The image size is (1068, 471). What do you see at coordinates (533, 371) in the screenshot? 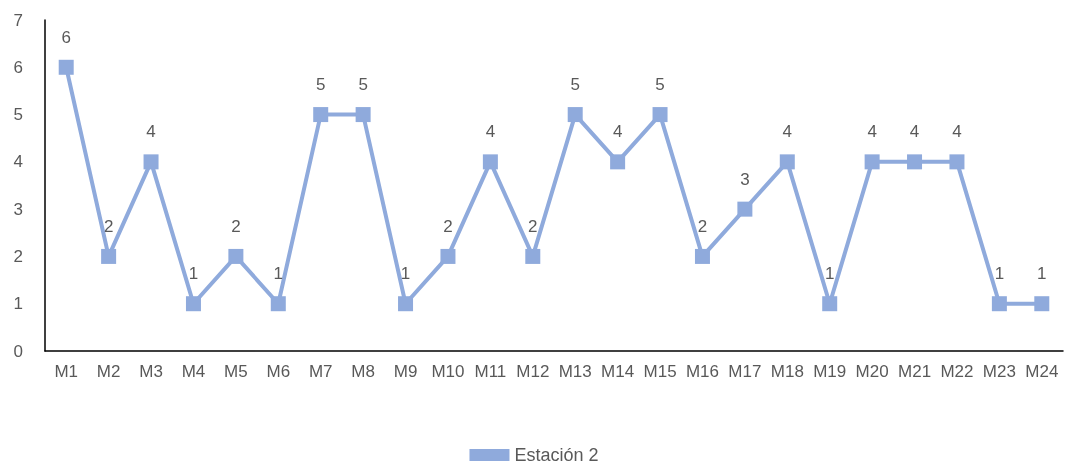
I see `x-tick-label: M12` at bounding box center [533, 371].